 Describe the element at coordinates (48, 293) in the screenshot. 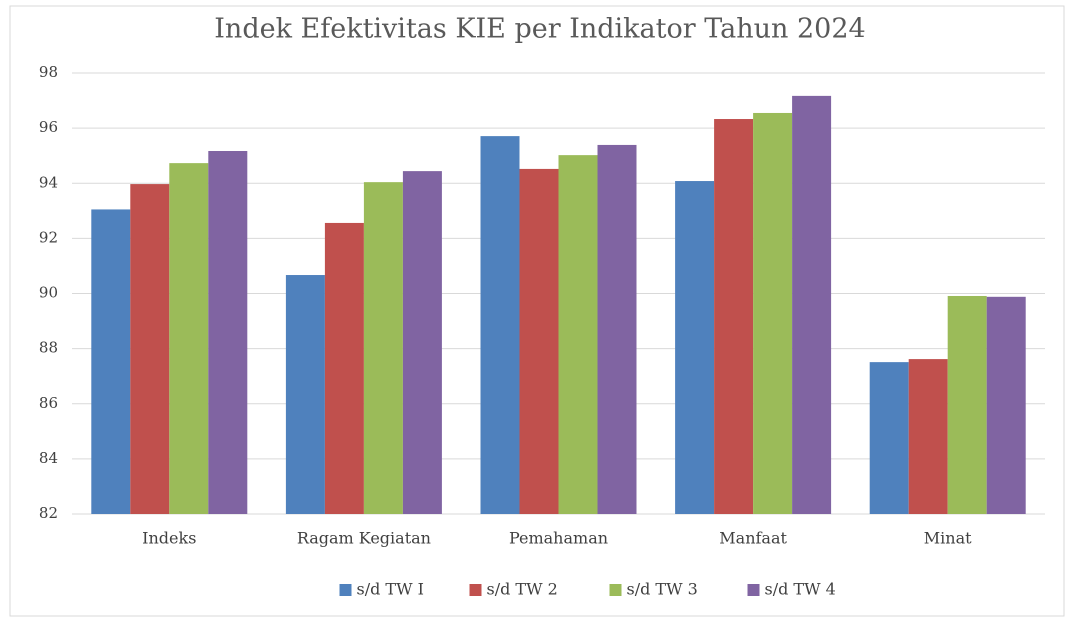

I see `y-tick-label: 90` at that location.